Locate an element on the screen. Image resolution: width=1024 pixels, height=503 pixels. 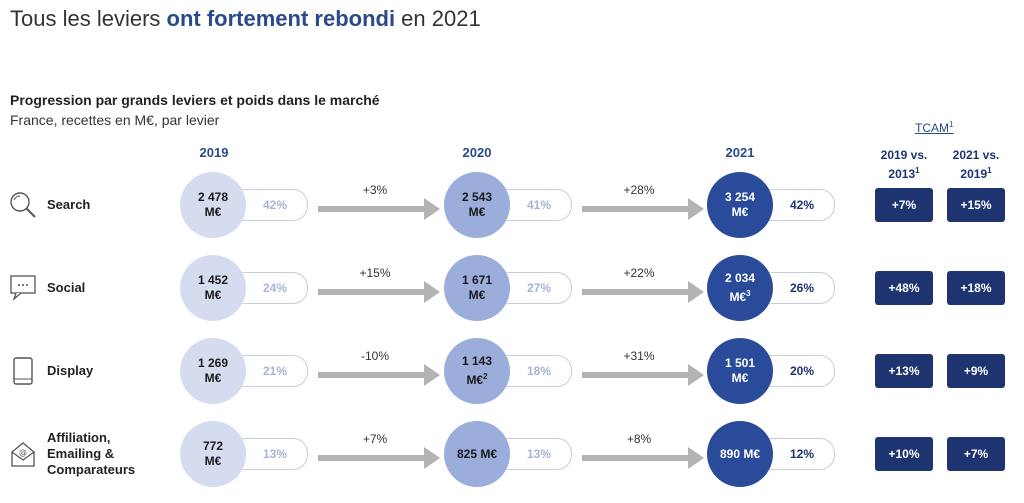
share-2019: 13% is located at coordinates (275, 454).